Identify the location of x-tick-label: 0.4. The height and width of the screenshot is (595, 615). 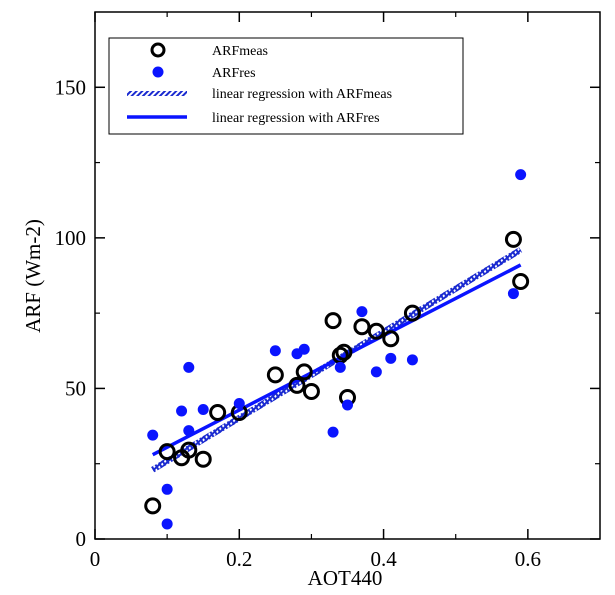
(383, 559).